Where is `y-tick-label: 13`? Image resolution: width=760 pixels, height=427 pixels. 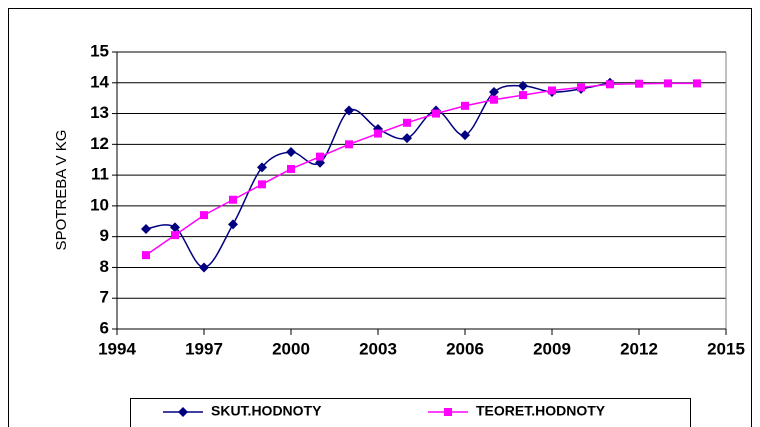
y-tick-label: 13 is located at coordinates (99, 112).